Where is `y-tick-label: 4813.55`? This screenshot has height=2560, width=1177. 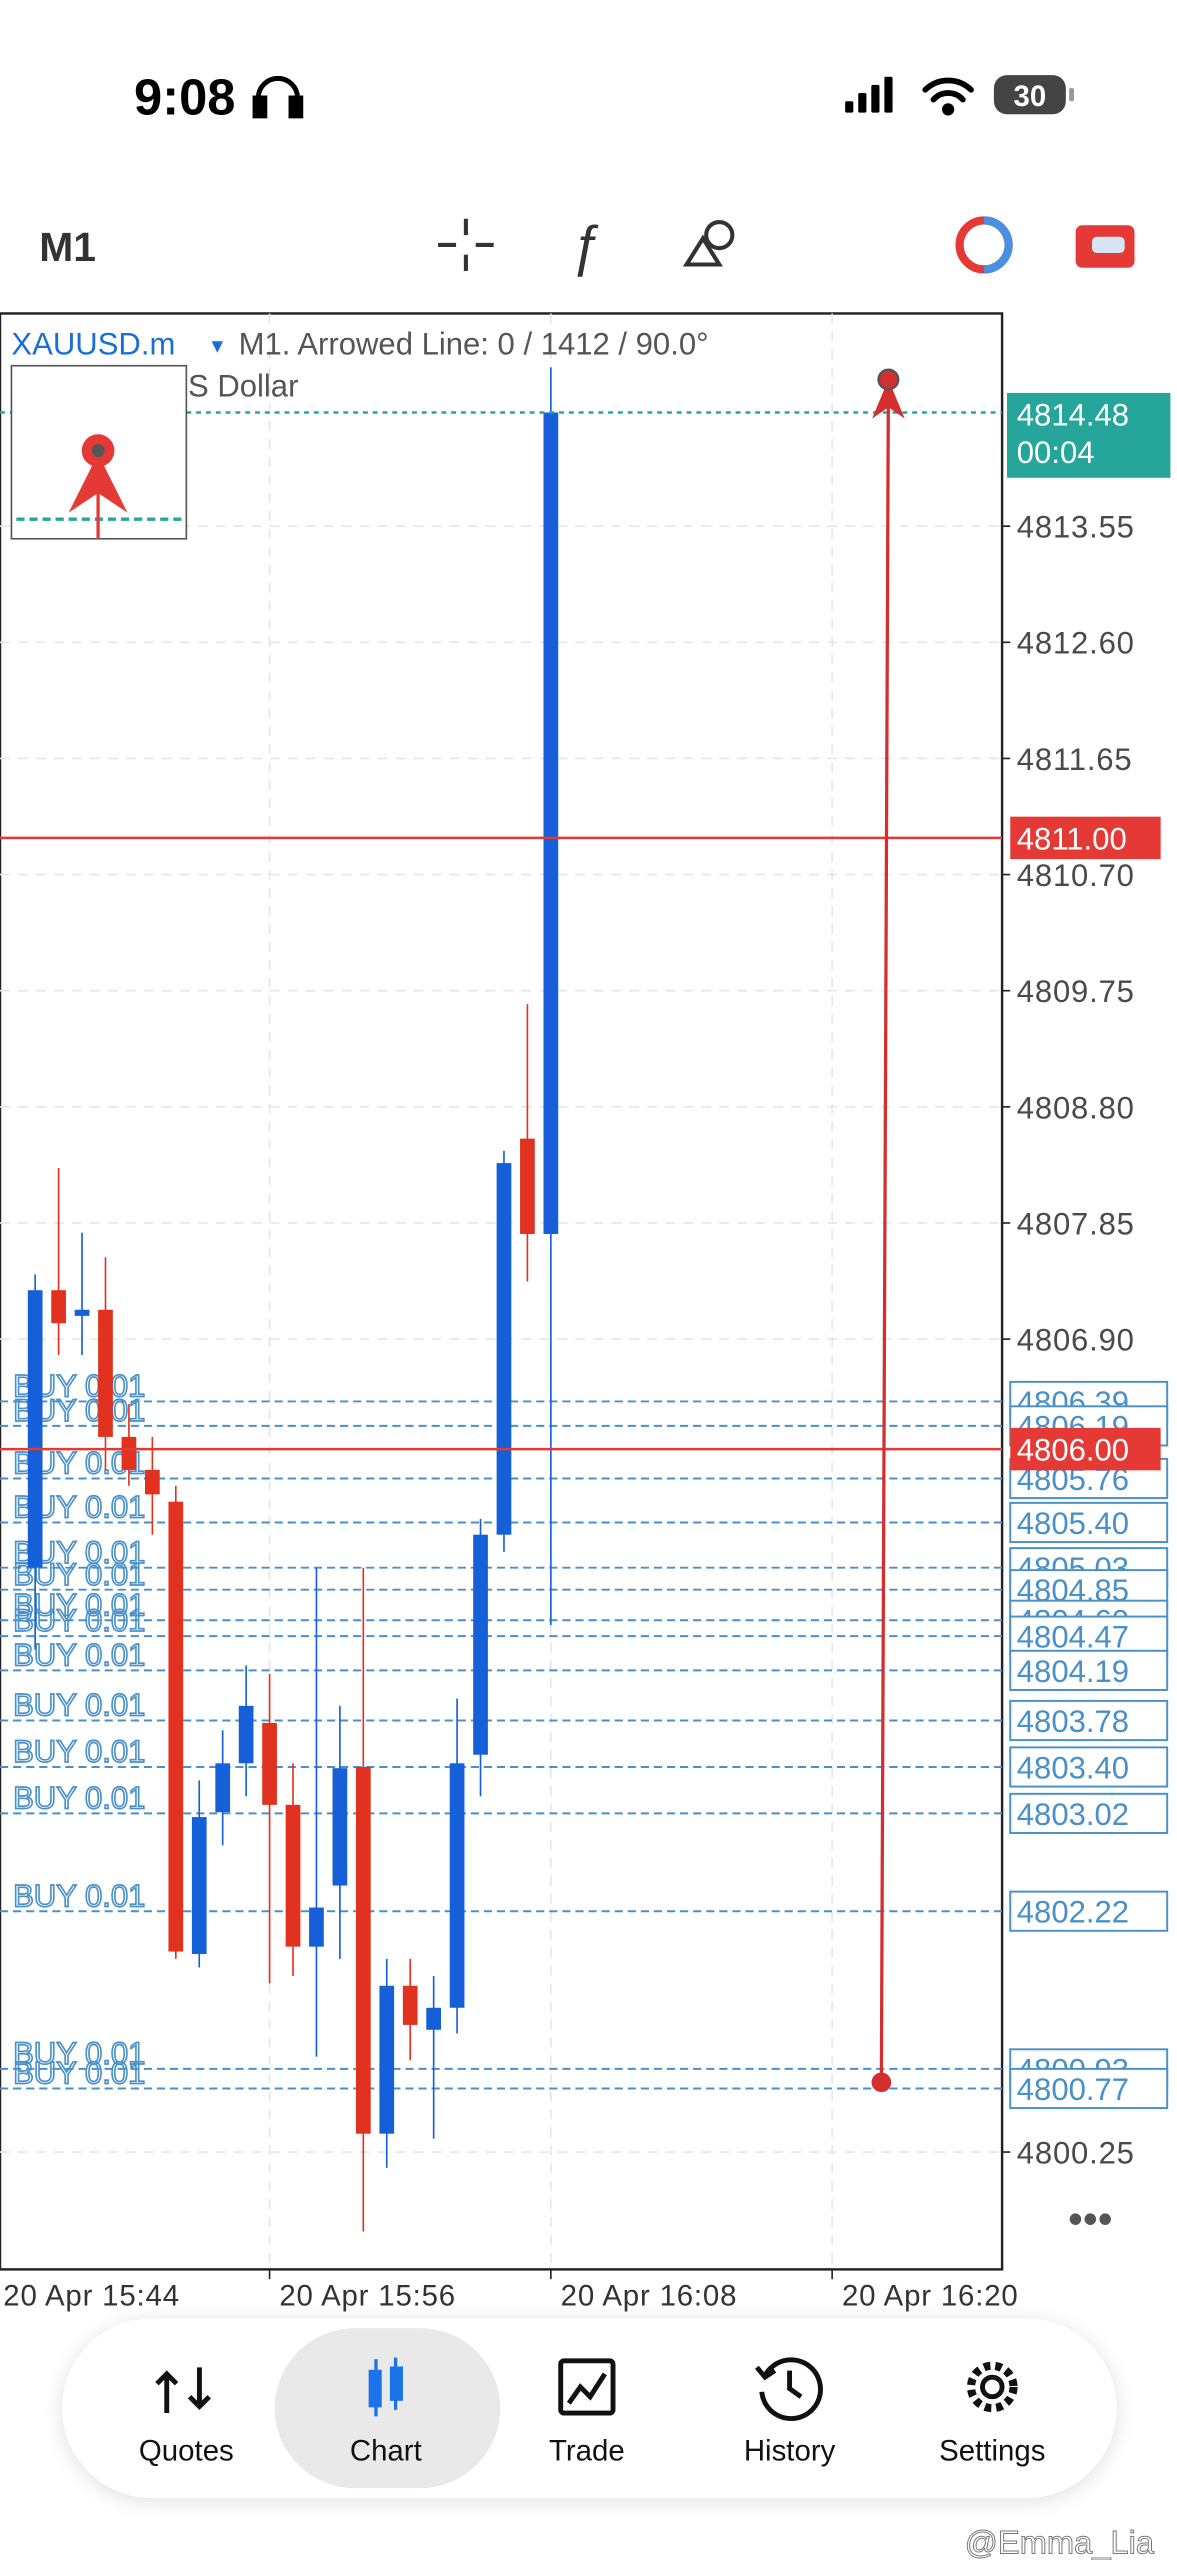
y-tick-label: 4813.55 is located at coordinates (1076, 527).